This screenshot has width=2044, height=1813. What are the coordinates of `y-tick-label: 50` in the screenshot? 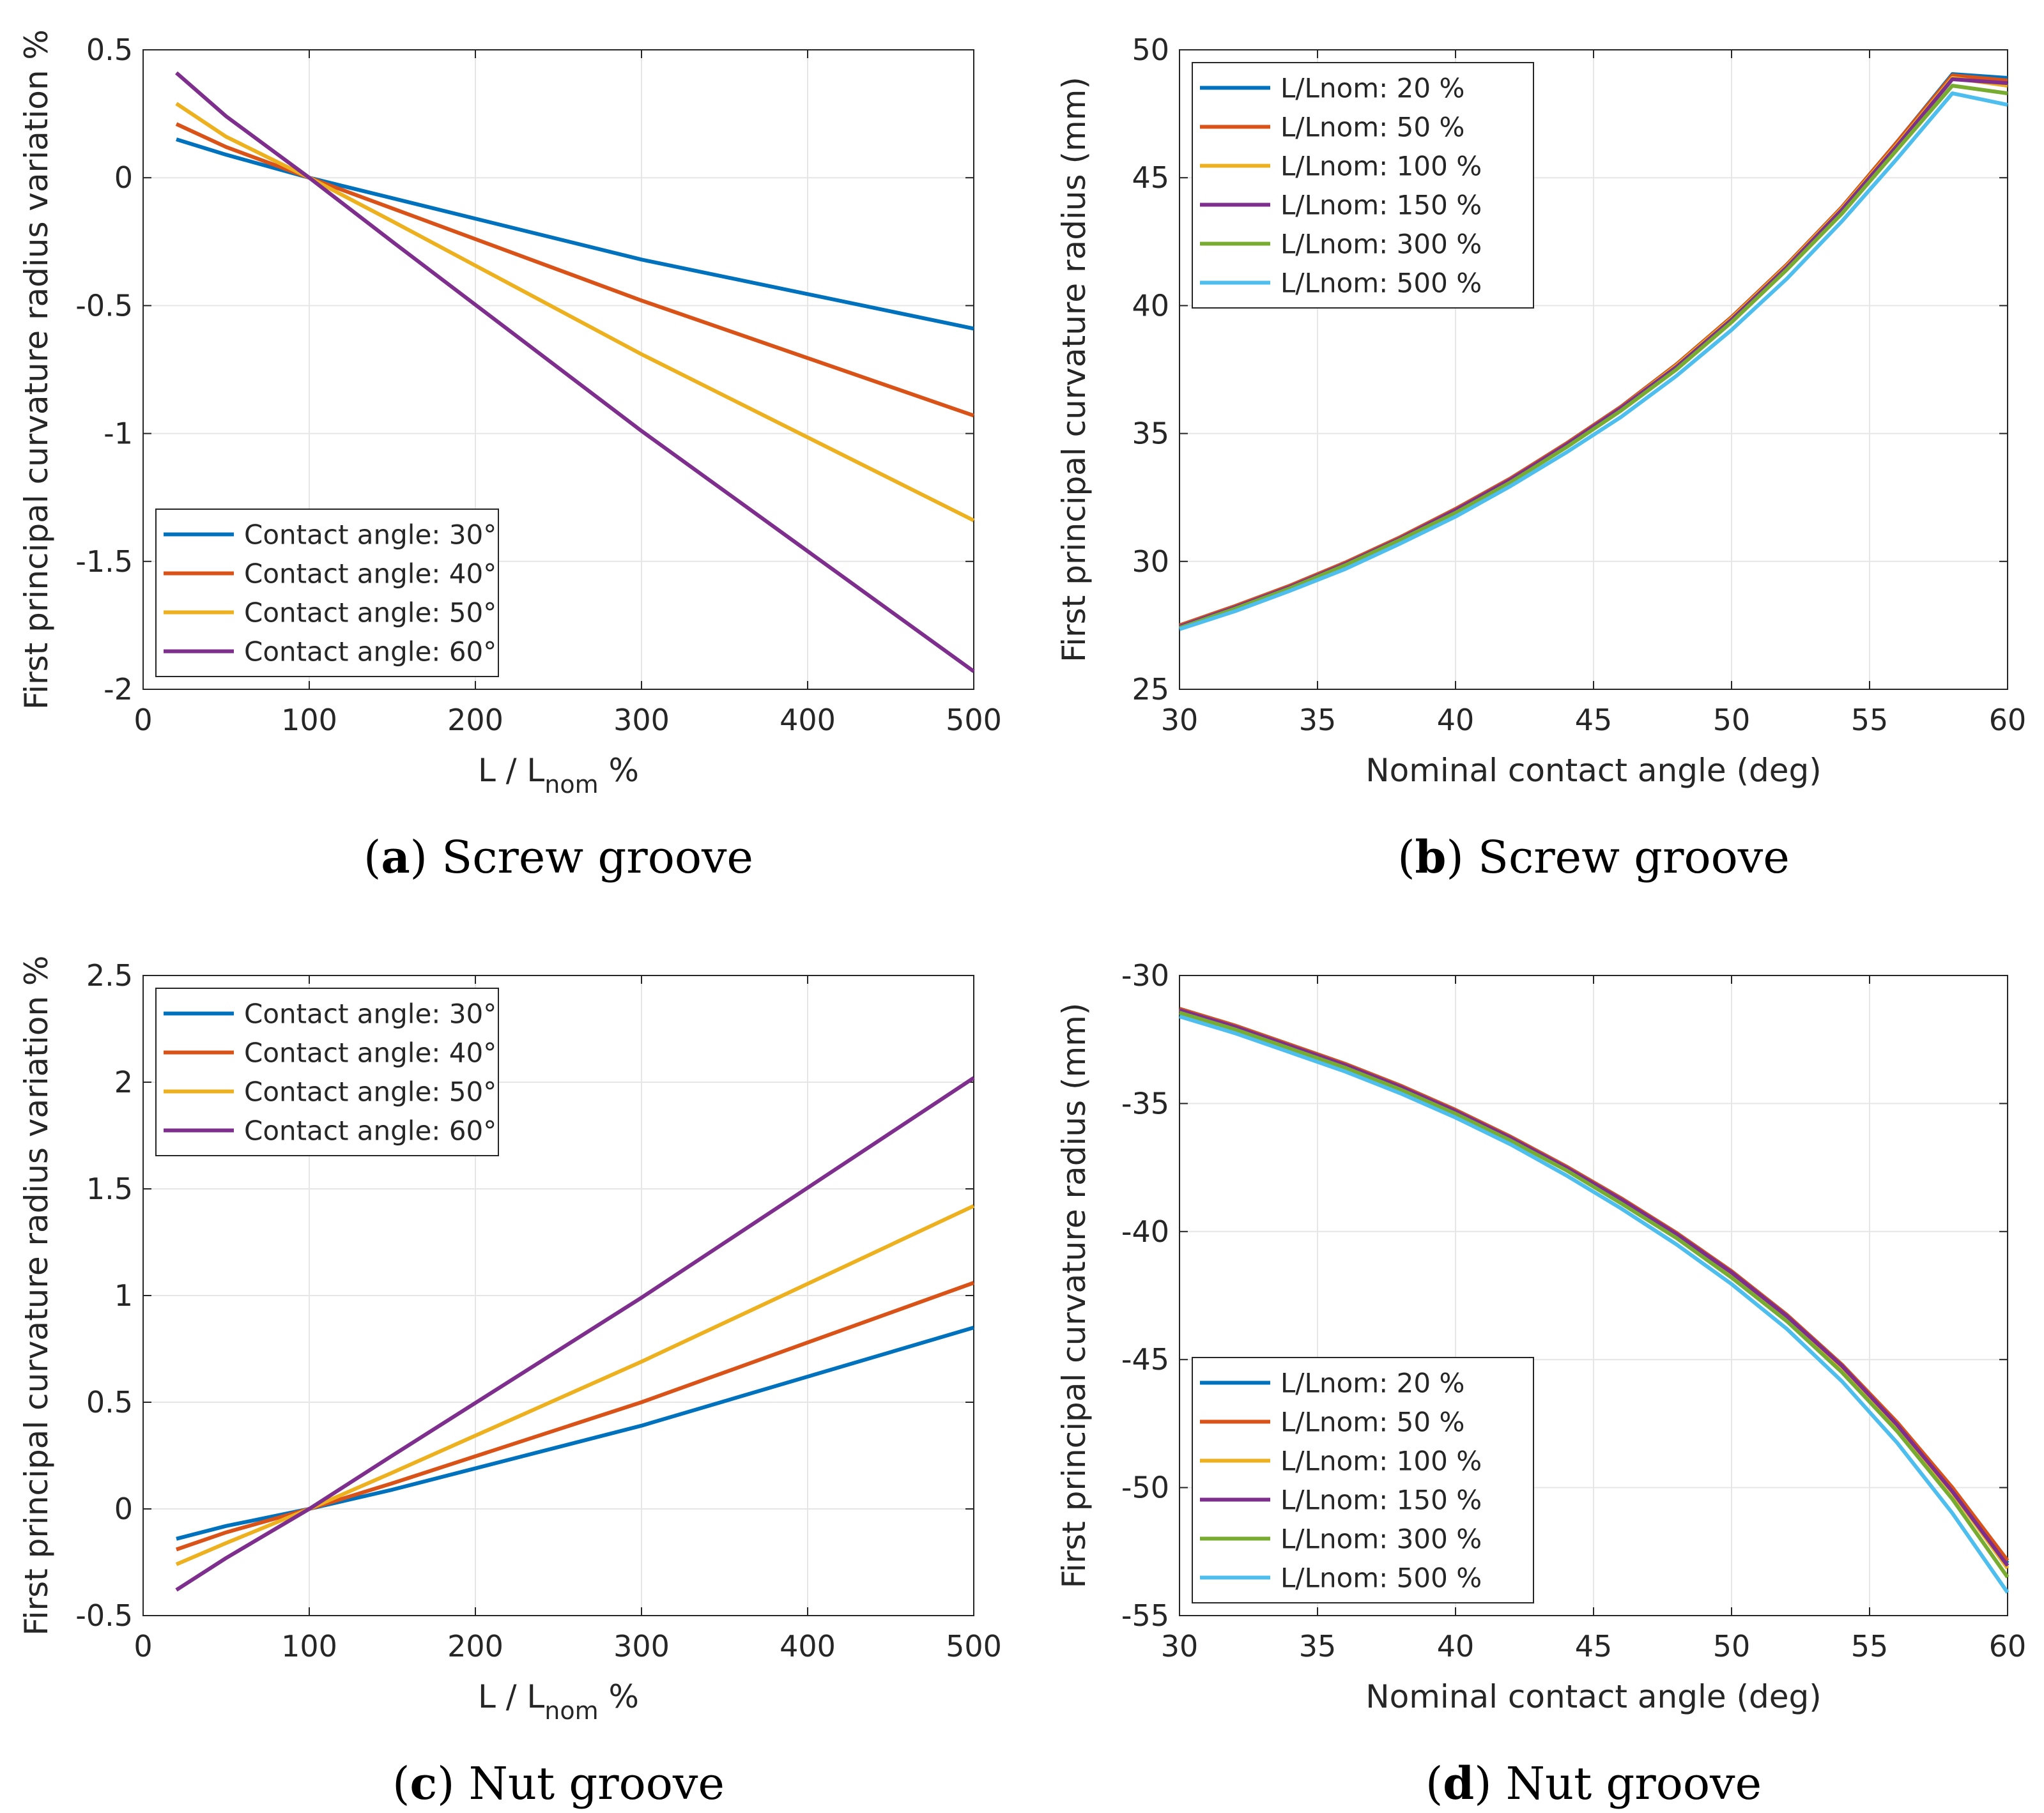 It's located at (1150, 50).